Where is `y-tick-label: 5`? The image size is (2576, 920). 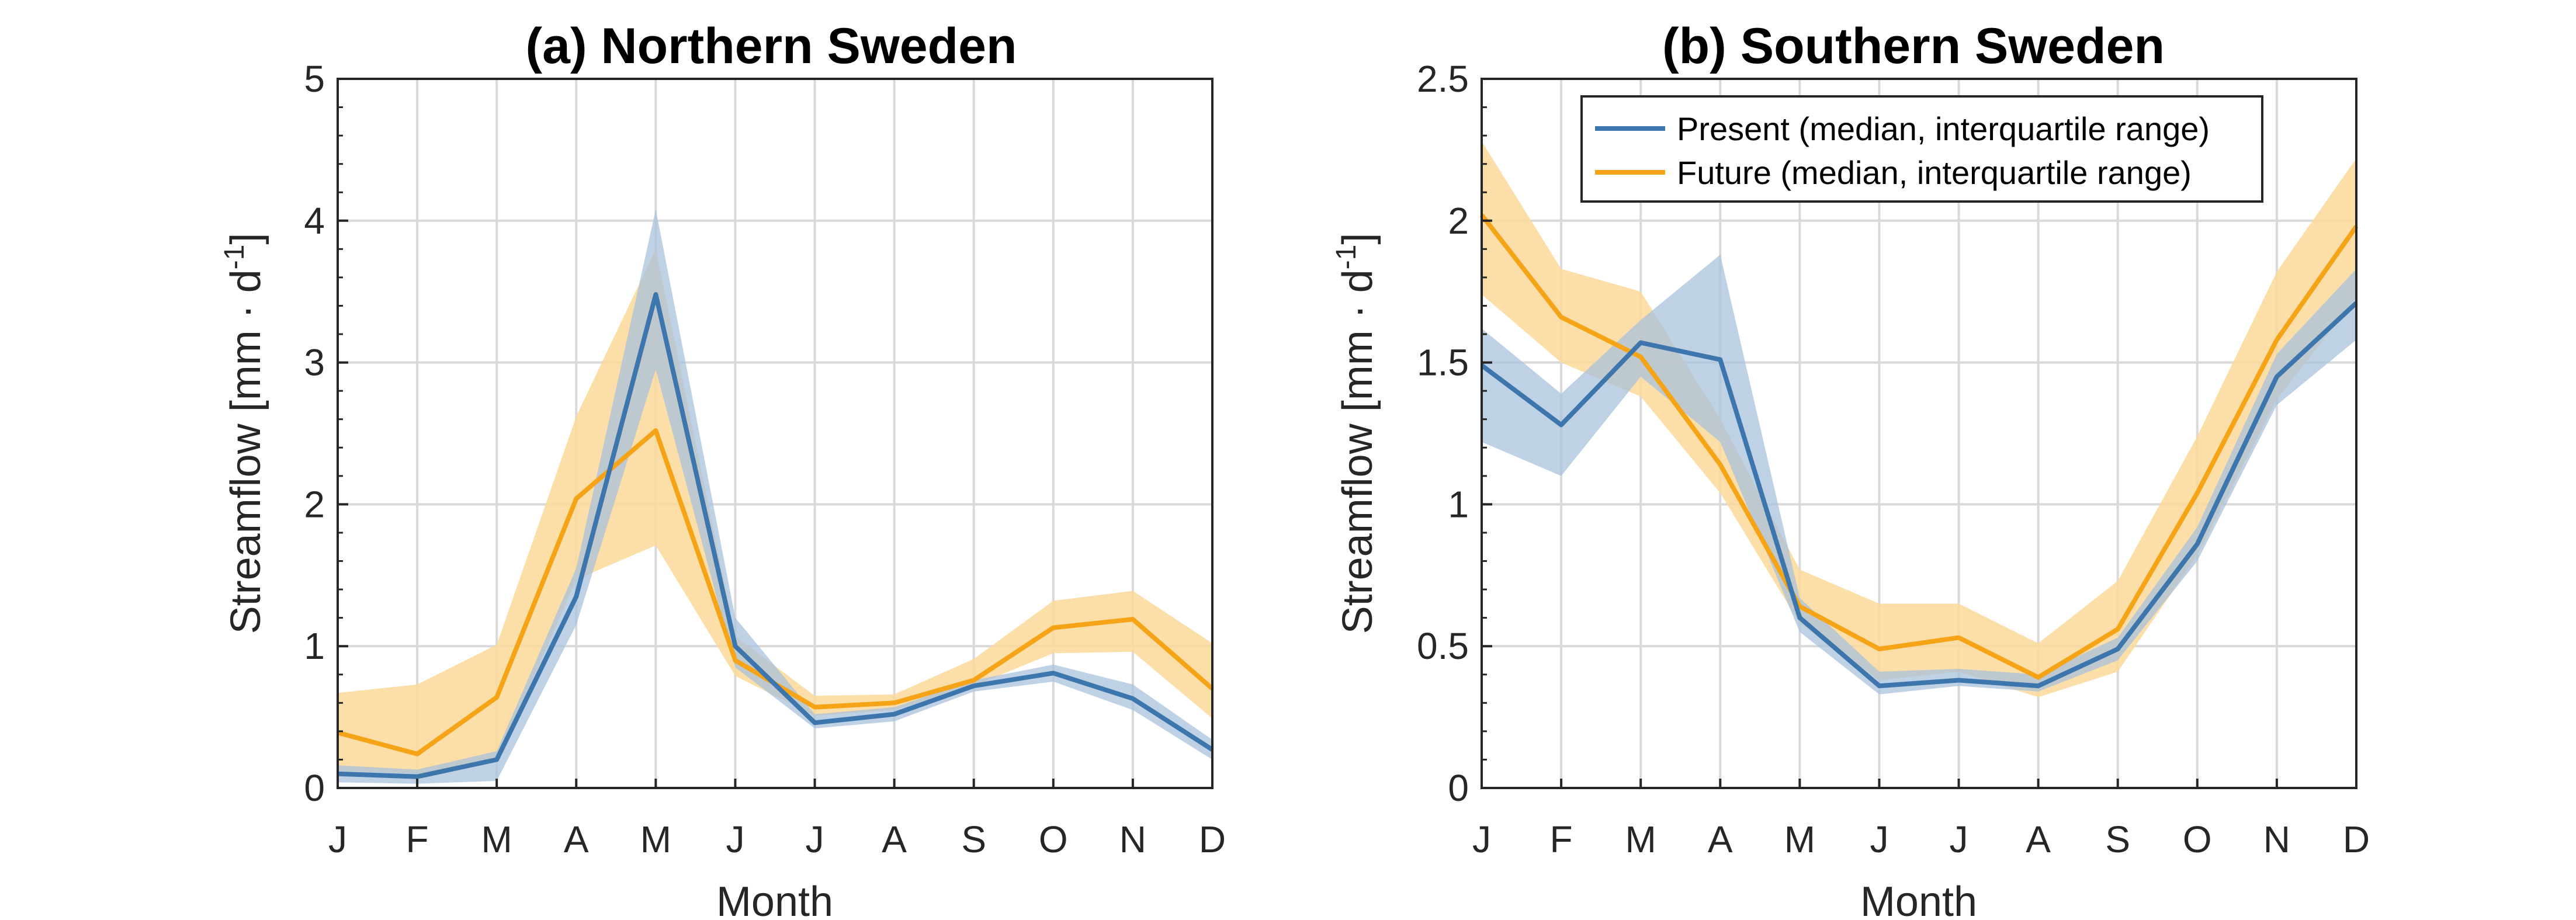 y-tick-label: 5 is located at coordinates (314, 79).